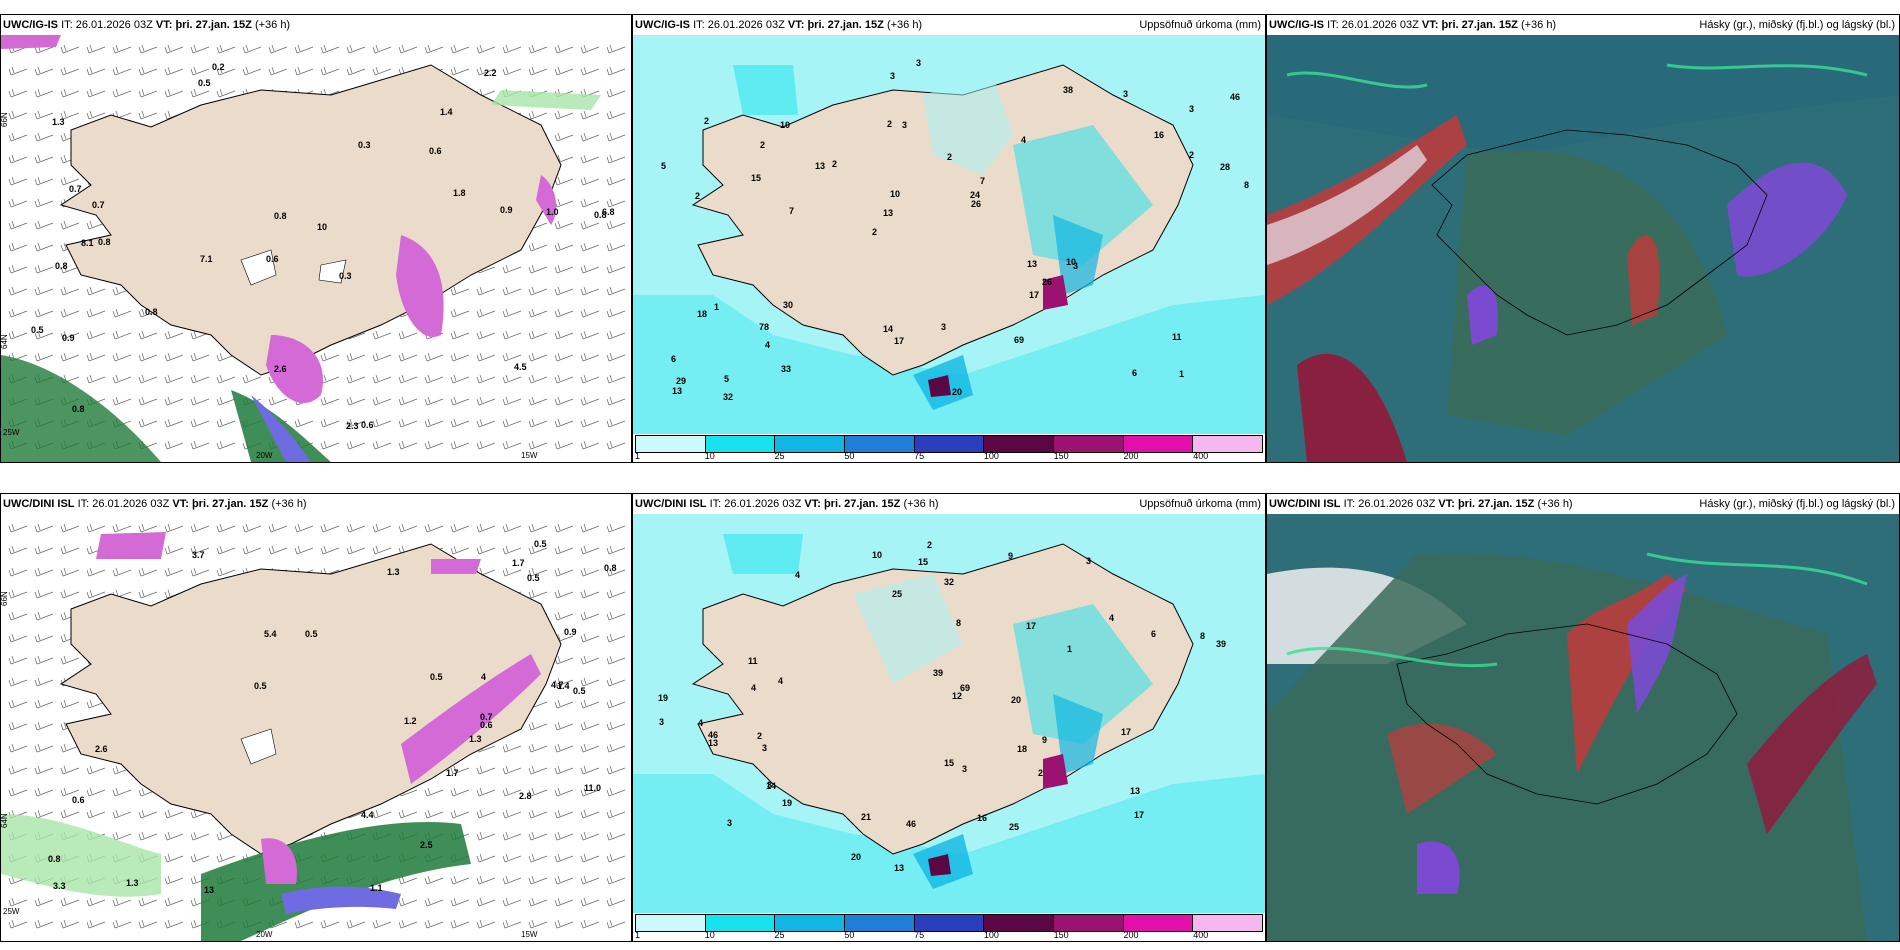 The image size is (1900, 950). What do you see at coordinates (272, 25) in the screenshot?
I see `lead-time: (+36 h)` at bounding box center [272, 25].